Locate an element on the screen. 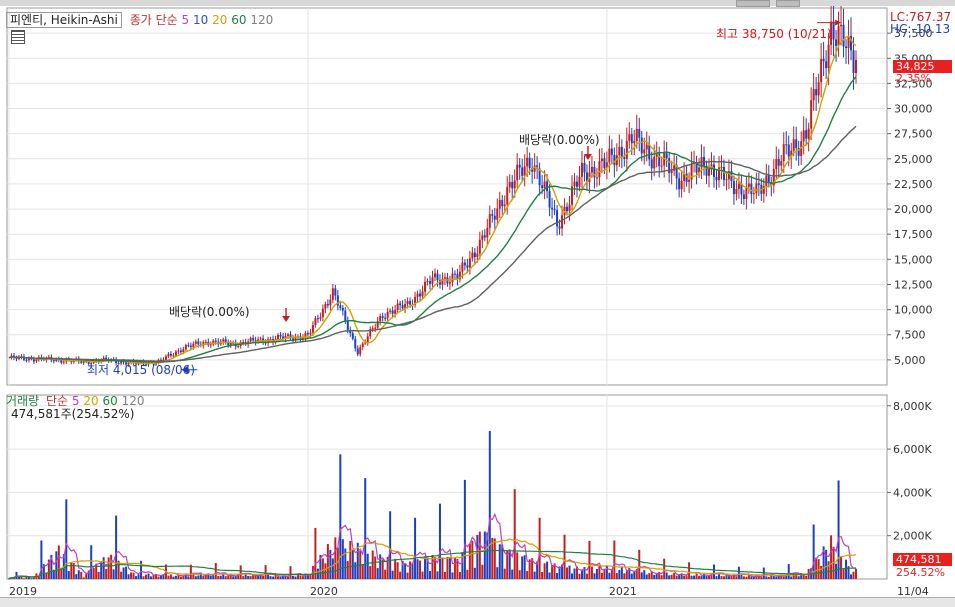  vol-ma-period-20: 20 is located at coordinates (91, 401).